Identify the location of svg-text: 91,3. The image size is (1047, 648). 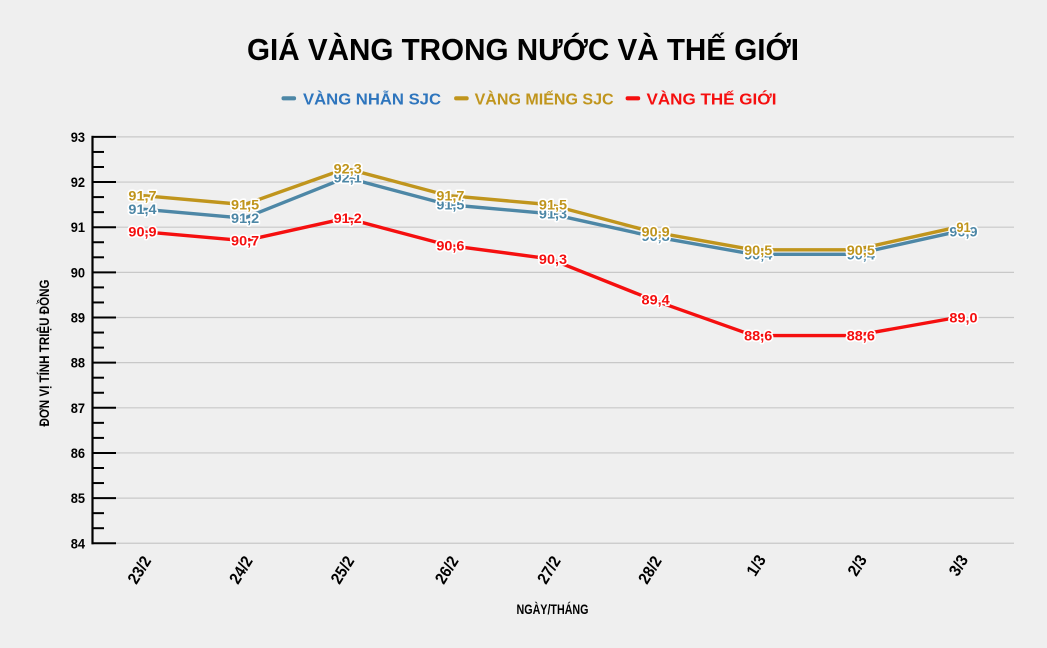
(553, 214).